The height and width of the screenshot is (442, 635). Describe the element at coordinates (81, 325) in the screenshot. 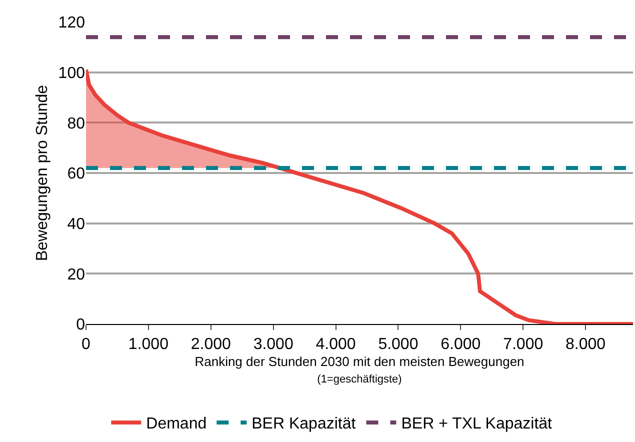

I see `y-tick-label: 0` at that location.